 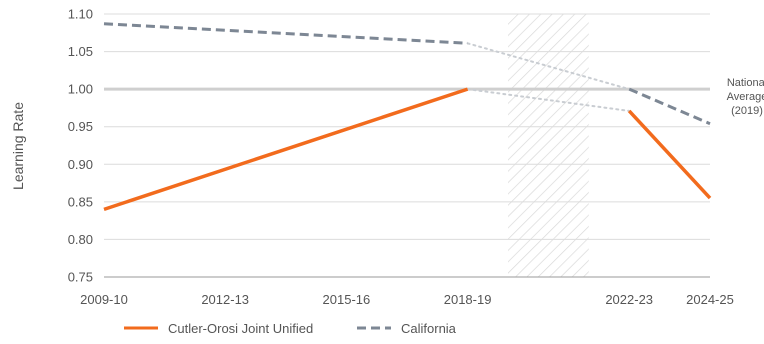 I want to click on y-axis-title: Learning Rate, so click(x=18, y=146).